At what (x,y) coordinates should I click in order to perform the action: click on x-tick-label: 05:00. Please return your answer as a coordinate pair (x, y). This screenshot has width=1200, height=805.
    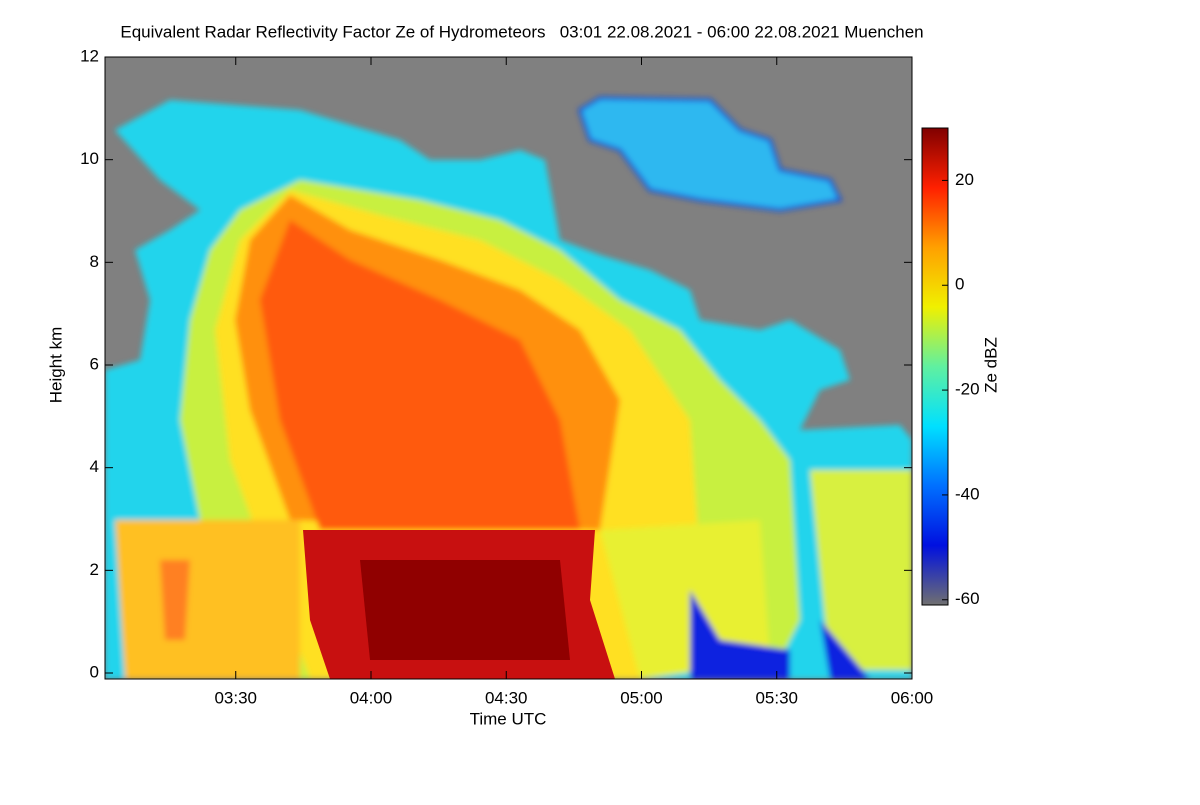
    Looking at the image, I should click on (641, 697).